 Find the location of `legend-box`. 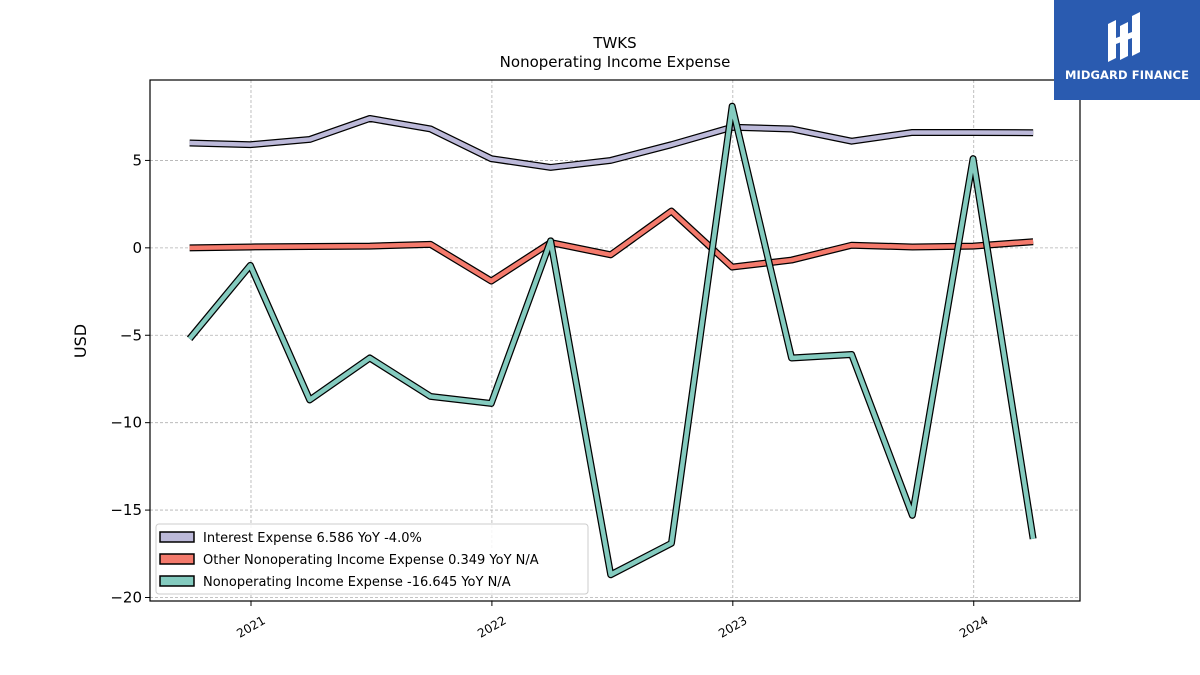

legend-box is located at coordinates (372, 559).